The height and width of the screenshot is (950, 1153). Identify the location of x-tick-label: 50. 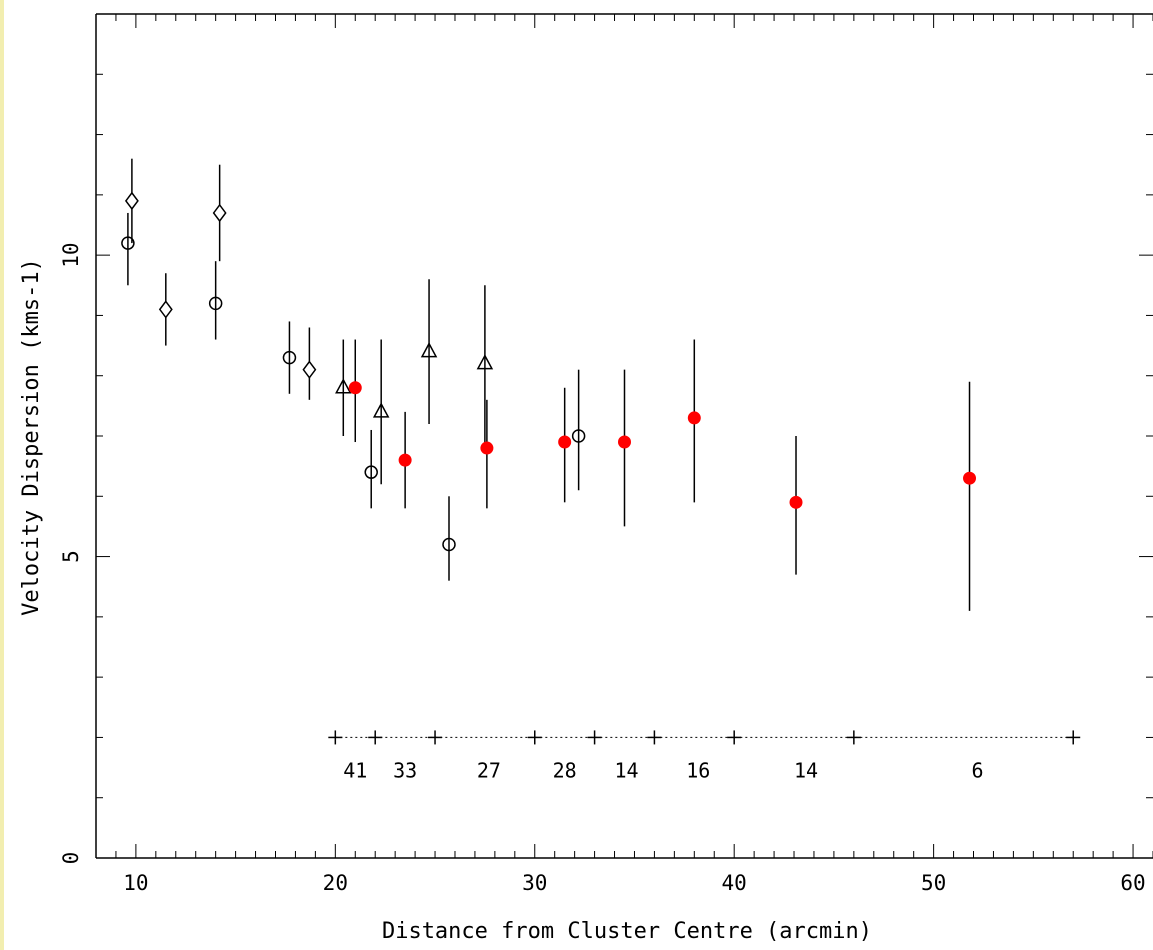
(933, 883).